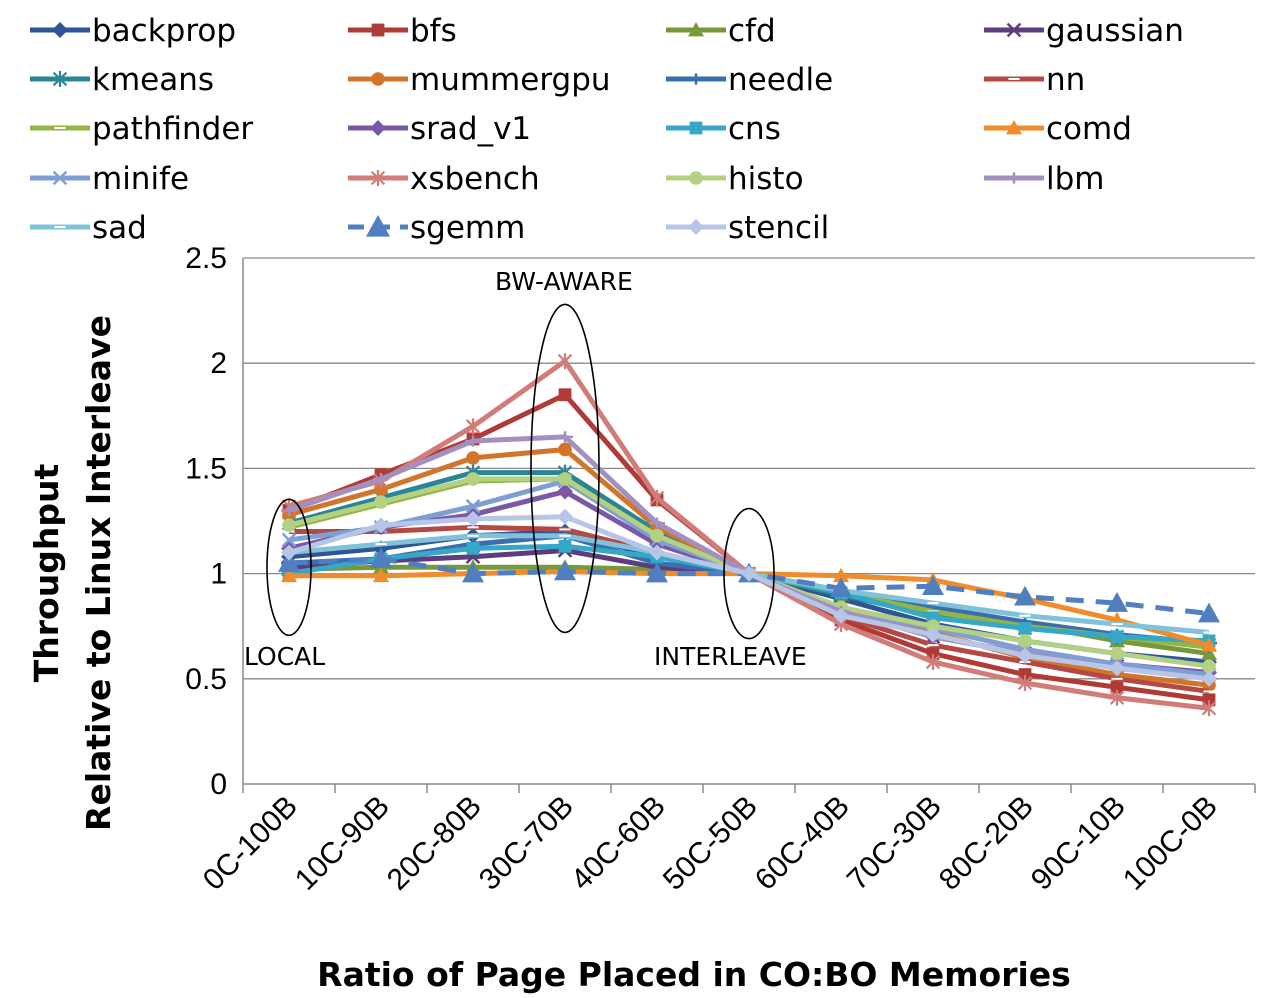  I want to click on legend-item-gaussian: gaussian, so click(1084, 31).